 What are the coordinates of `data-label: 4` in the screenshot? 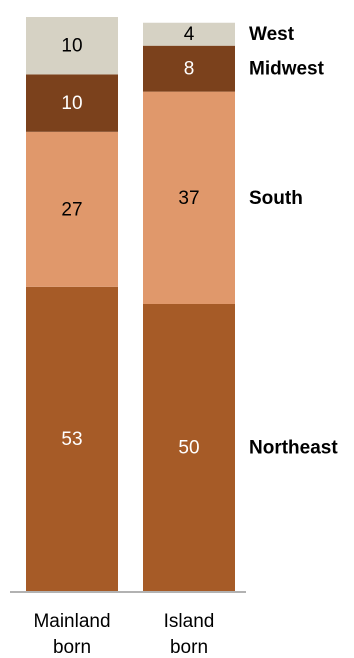 It's located at (189, 34).